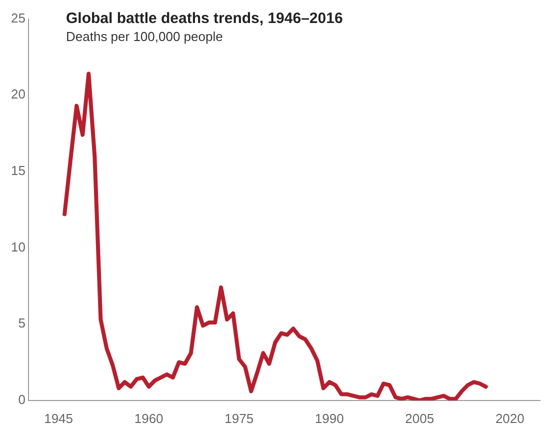  I want to click on x-tick-label: 1975, so click(239, 418).